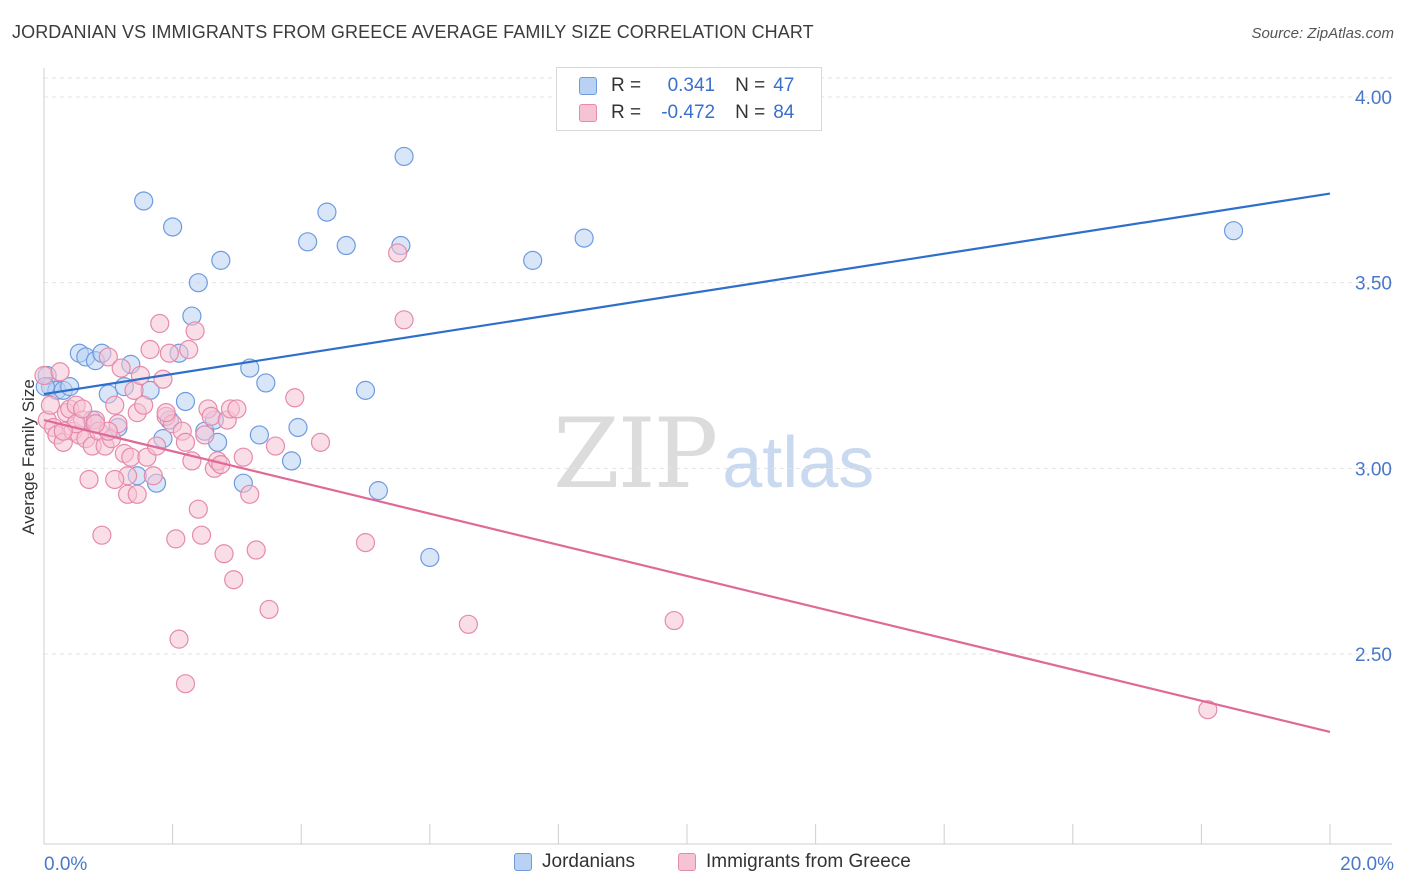  Describe the element at coordinates (687, 862) in the screenshot. I see `series-swatch-pink` at that location.